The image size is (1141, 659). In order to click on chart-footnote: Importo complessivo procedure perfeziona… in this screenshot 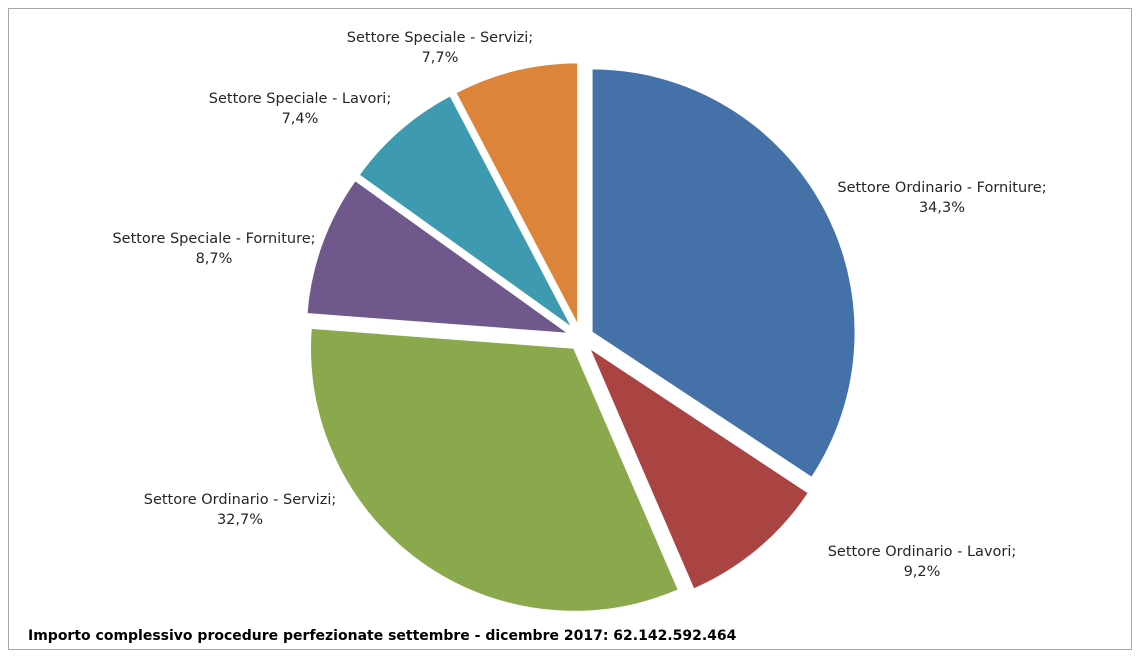, I will do `click(382, 636)`.